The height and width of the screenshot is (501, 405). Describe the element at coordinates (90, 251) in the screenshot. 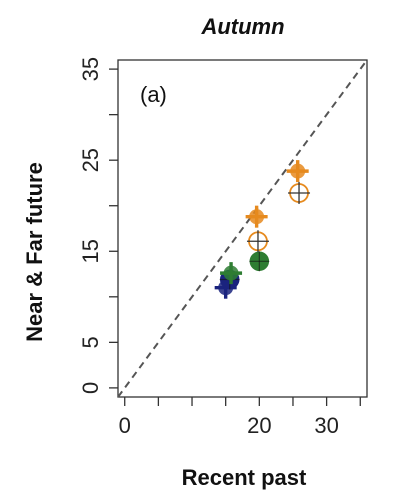

I see `y-tick-label: 15` at that location.